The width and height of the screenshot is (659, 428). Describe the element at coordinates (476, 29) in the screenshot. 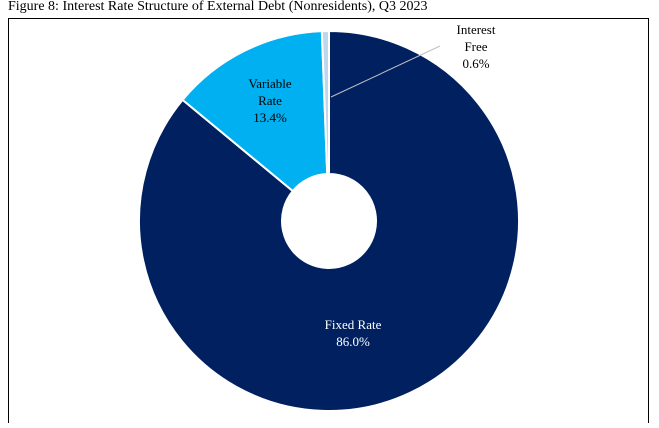

I see `label-line: Interest` at that location.